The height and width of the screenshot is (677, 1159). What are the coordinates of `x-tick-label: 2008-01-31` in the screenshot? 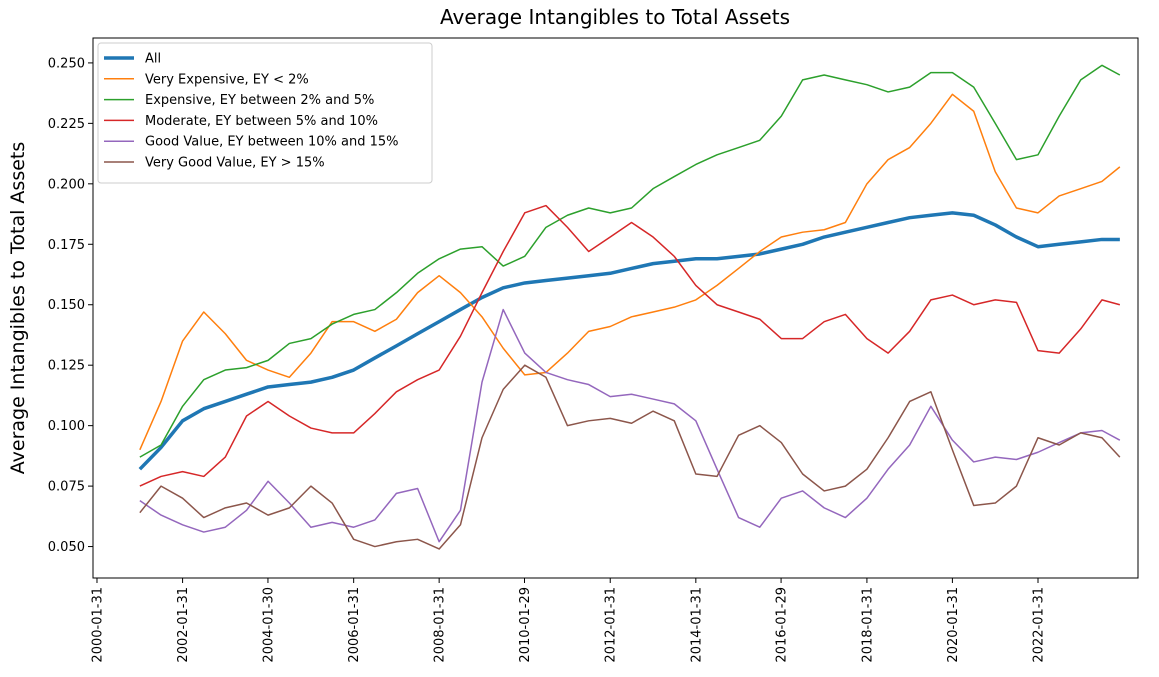 It's located at (440, 625).